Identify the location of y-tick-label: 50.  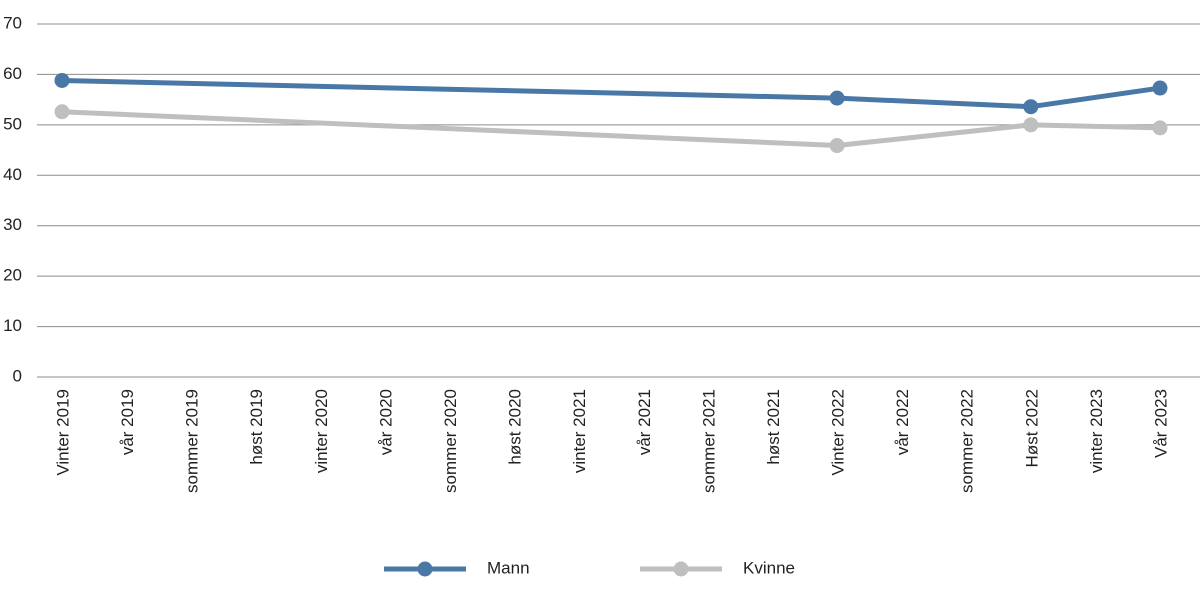
(12, 123).